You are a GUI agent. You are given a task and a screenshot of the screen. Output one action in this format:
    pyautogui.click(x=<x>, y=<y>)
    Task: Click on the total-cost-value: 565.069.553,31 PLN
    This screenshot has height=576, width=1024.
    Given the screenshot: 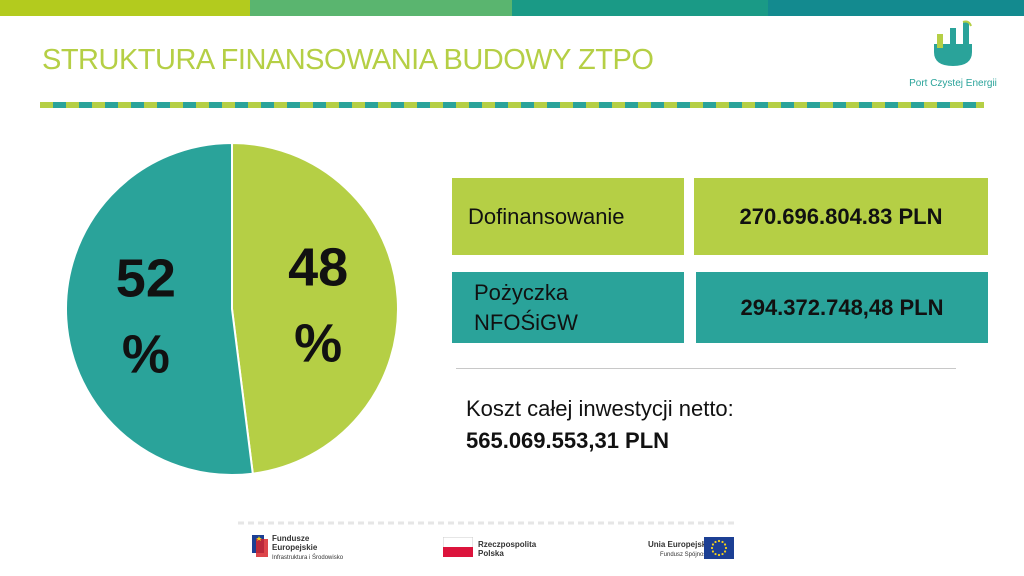 What is the action you would take?
    pyautogui.click(x=568, y=440)
    